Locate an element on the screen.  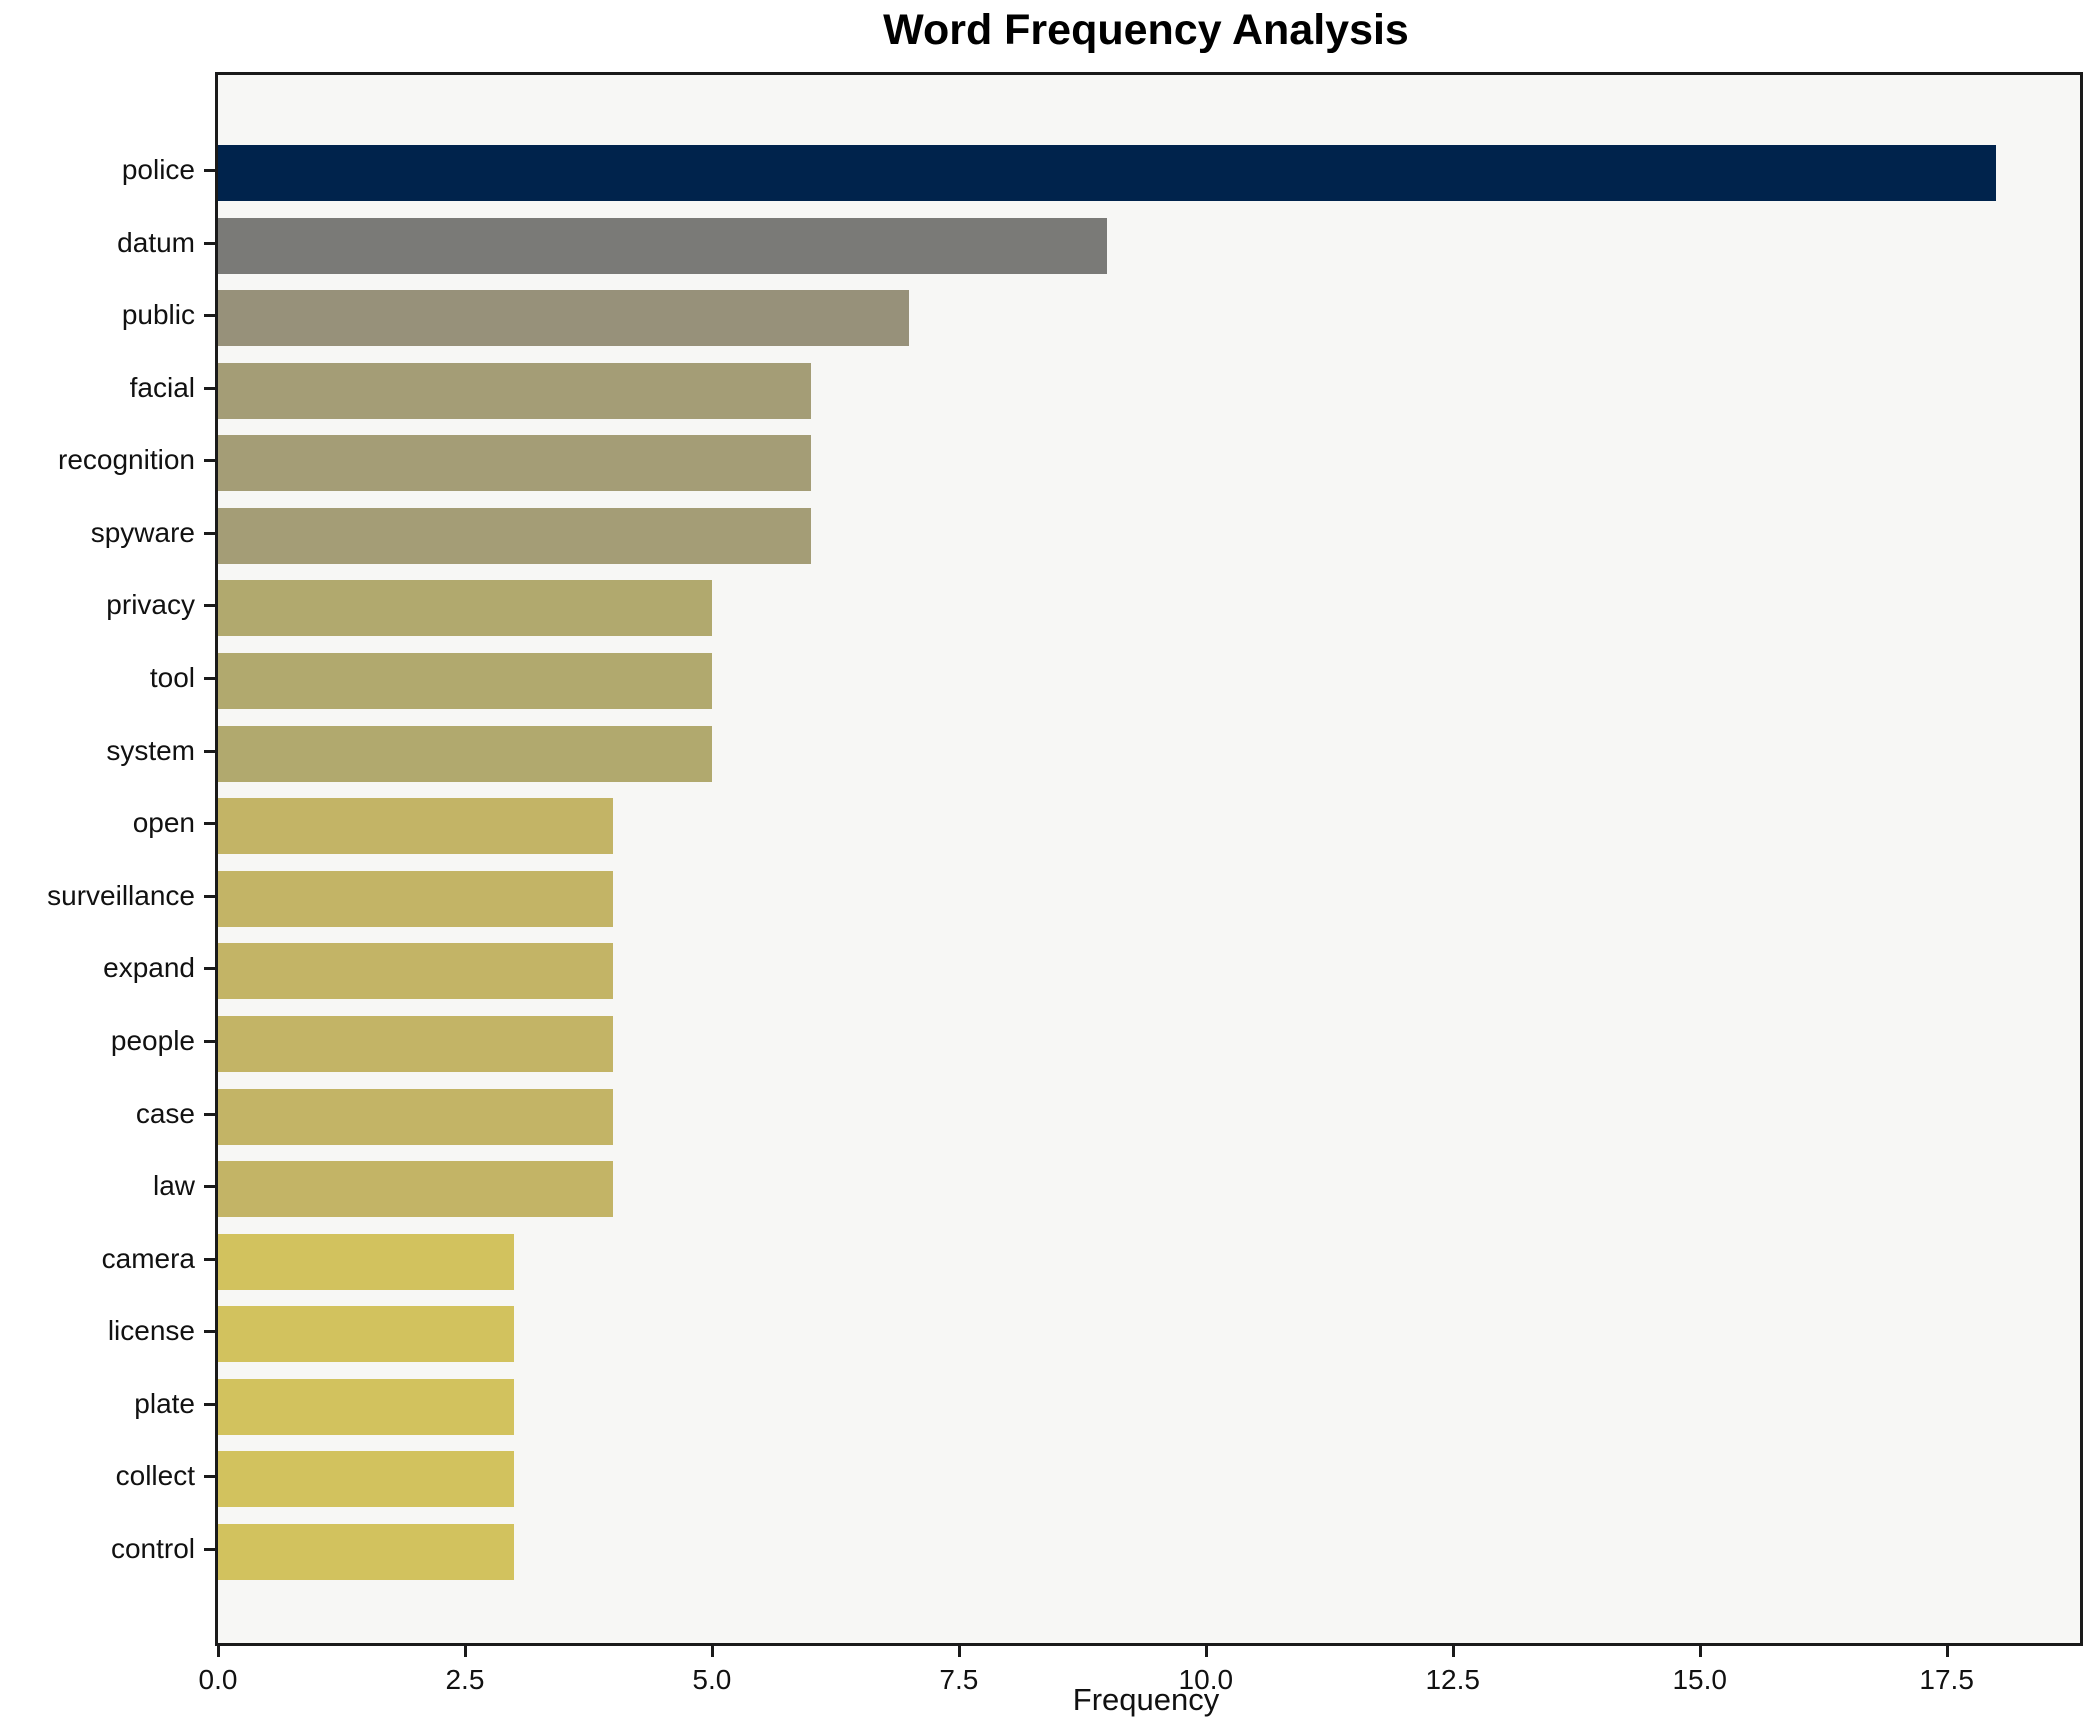
x-tick-label-2.5: 2.5 is located at coordinates (465, 1679).